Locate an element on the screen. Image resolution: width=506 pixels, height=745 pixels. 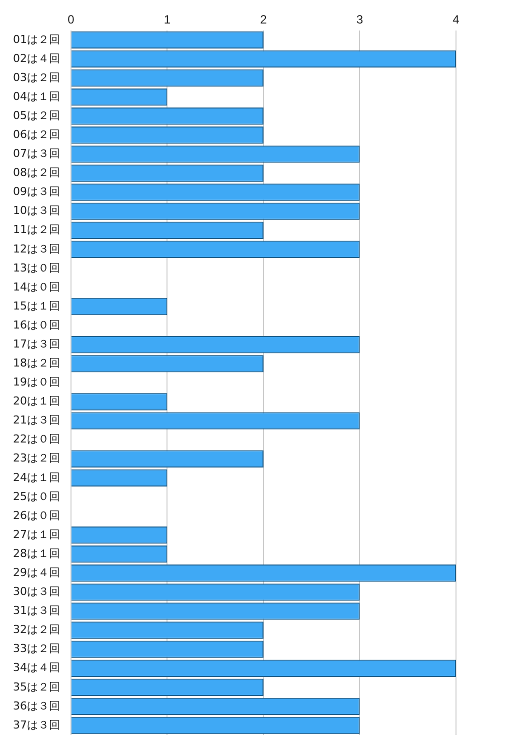
x-tick-label: 0 is located at coordinates (71, 19).